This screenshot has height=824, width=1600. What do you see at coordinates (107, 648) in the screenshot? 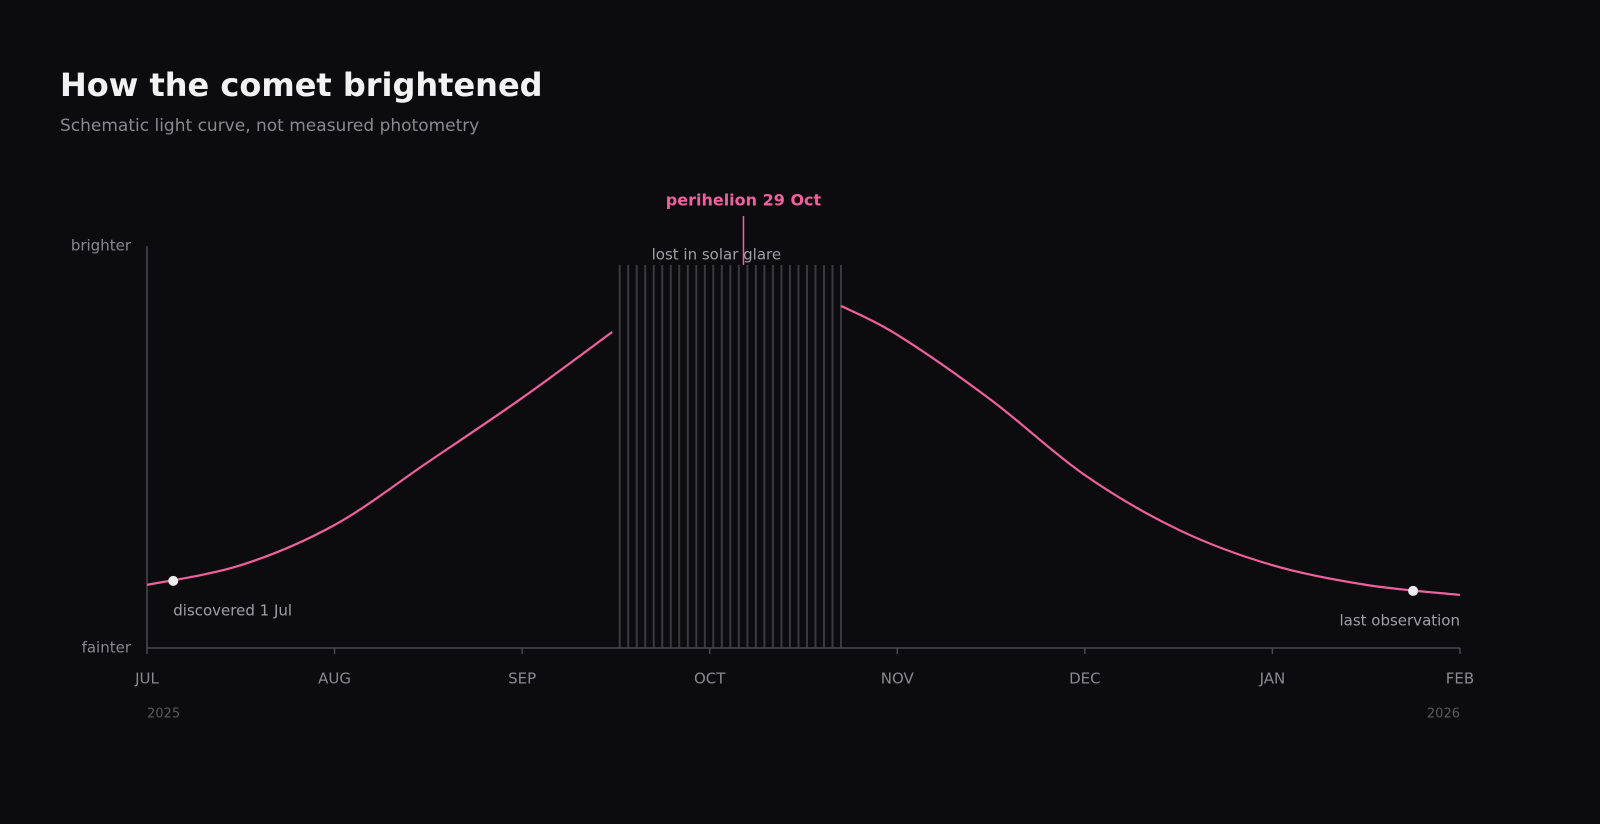
I see `y-tick-label: fainter` at bounding box center [107, 648].